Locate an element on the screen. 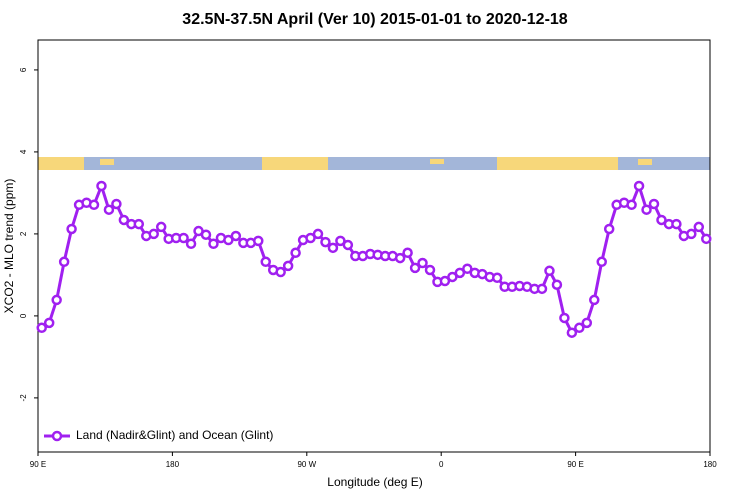  y-tick-label: 6 is located at coordinates (23, 69).